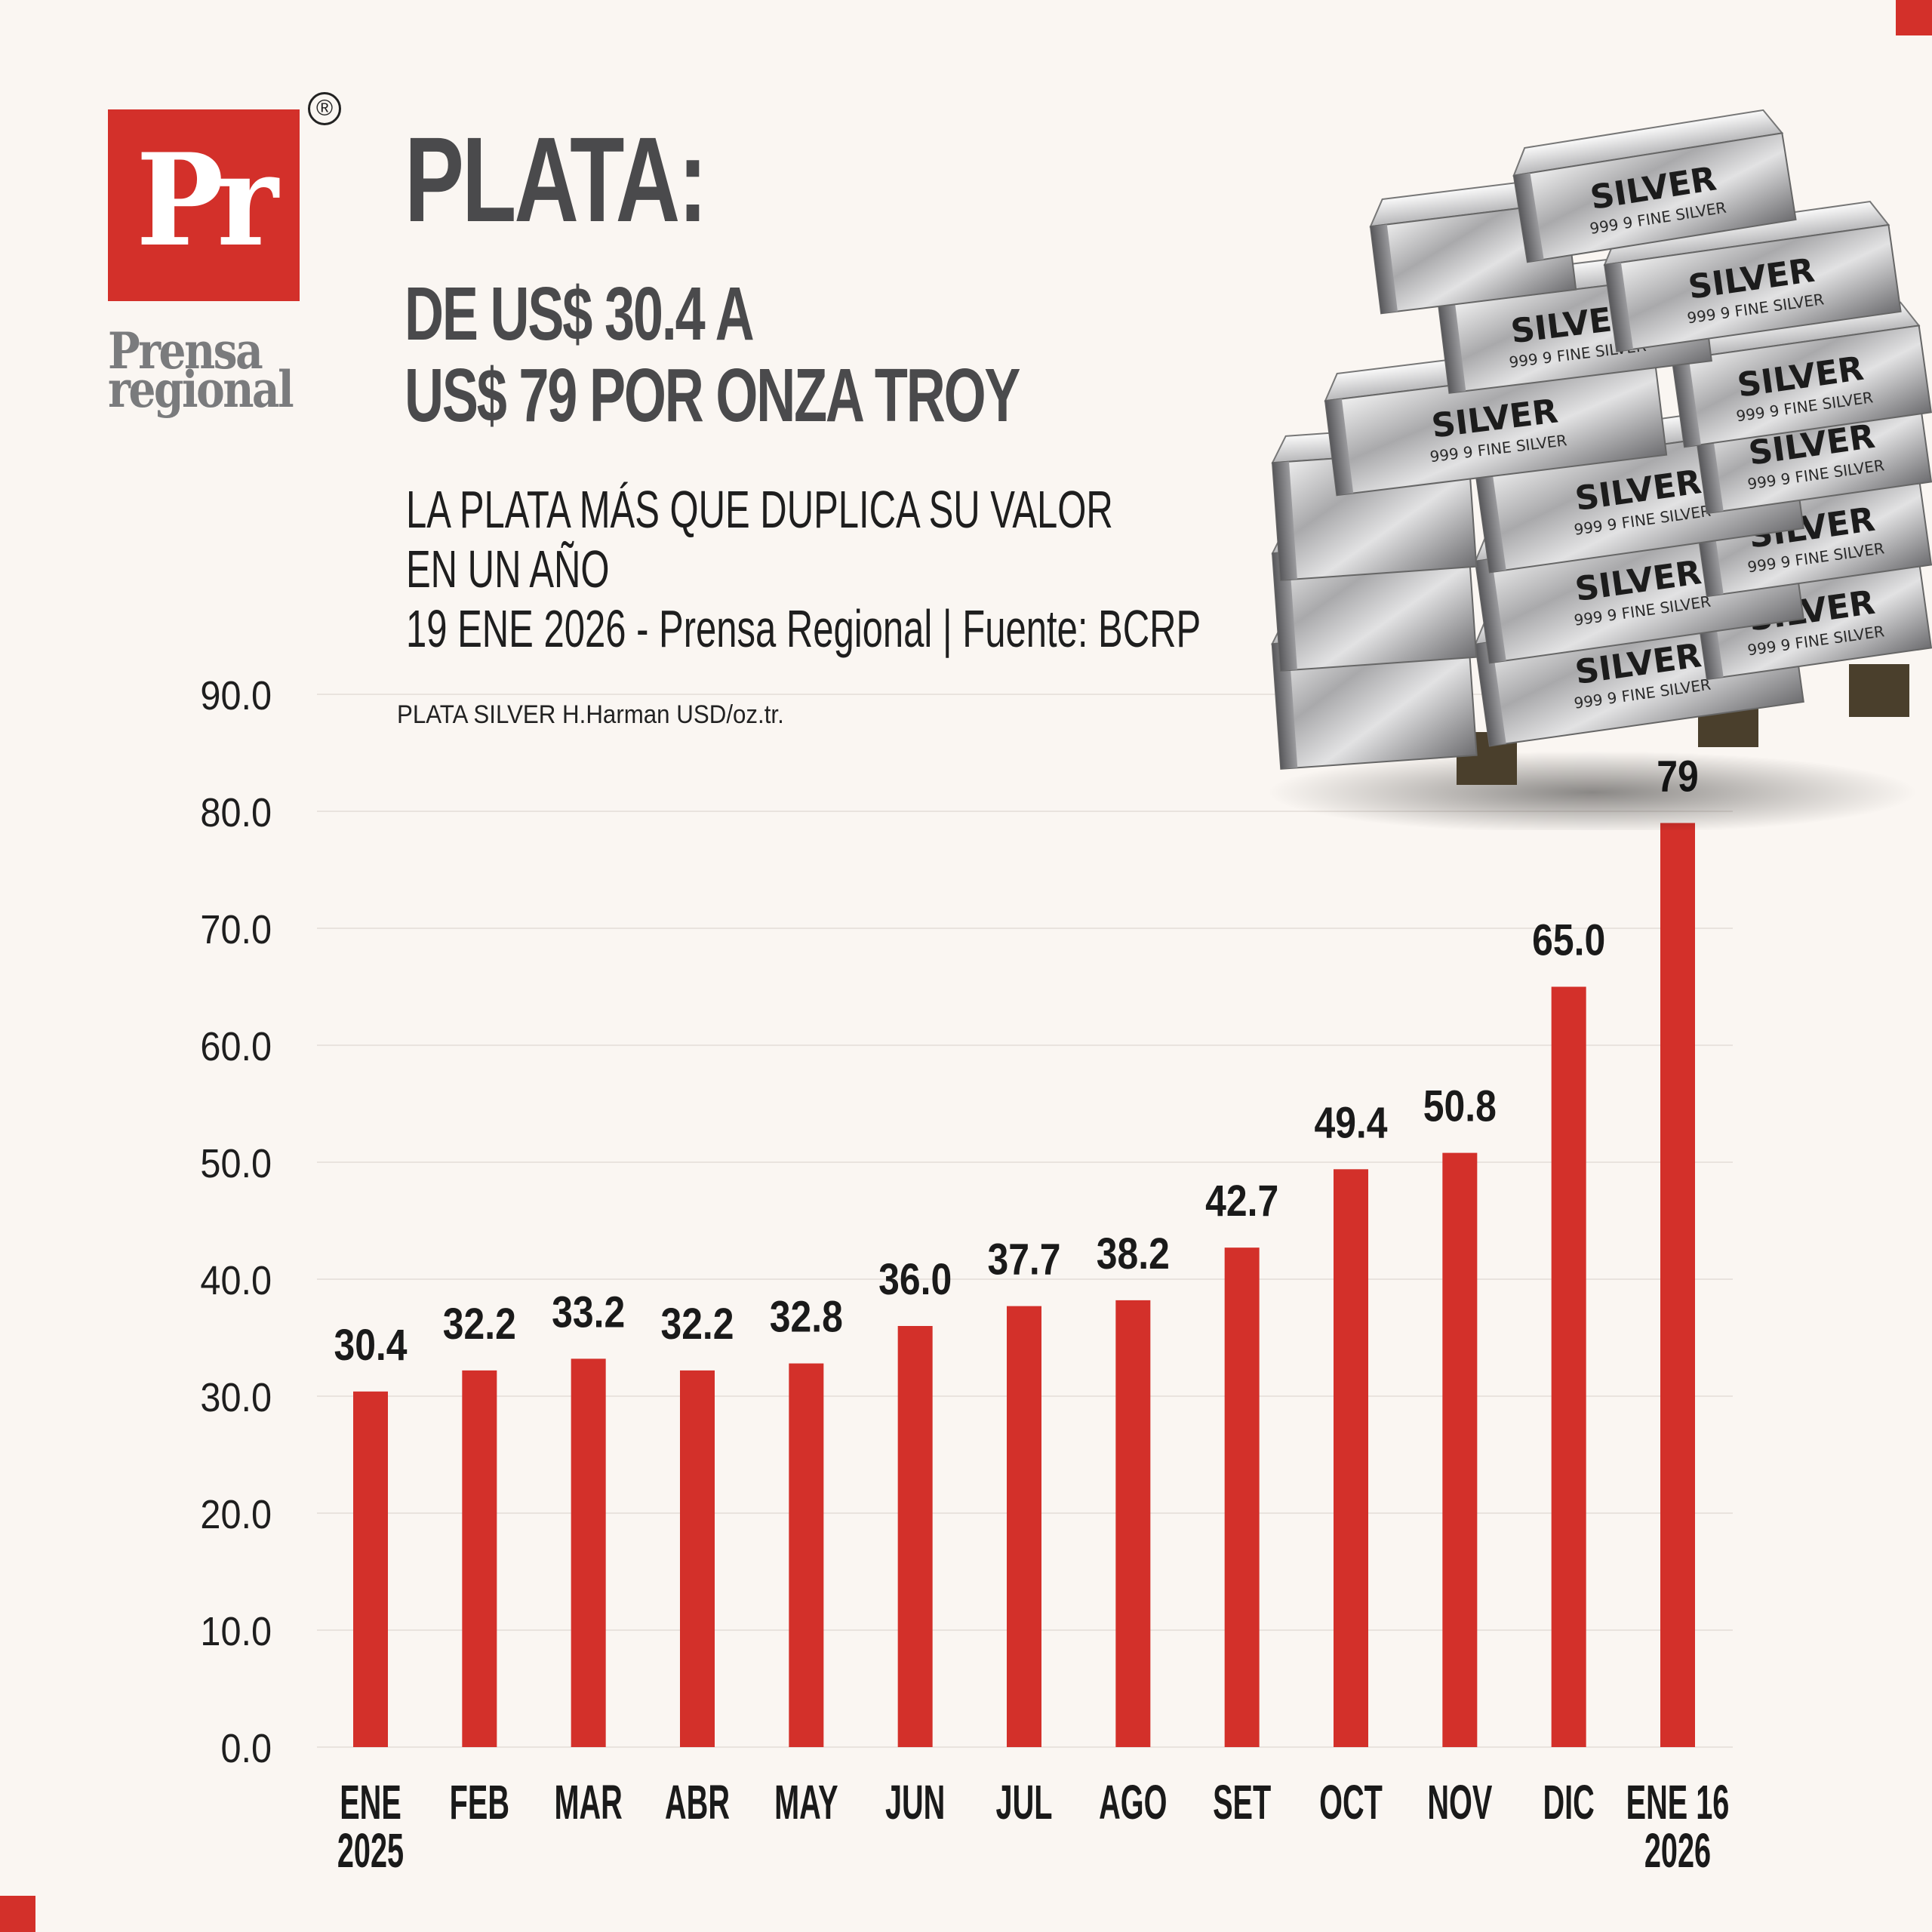 This screenshot has height=1932, width=1932. What do you see at coordinates (1024, 1803) in the screenshot?
I see `x-tick-label: JUL` at bounding box center [1024, 1803].